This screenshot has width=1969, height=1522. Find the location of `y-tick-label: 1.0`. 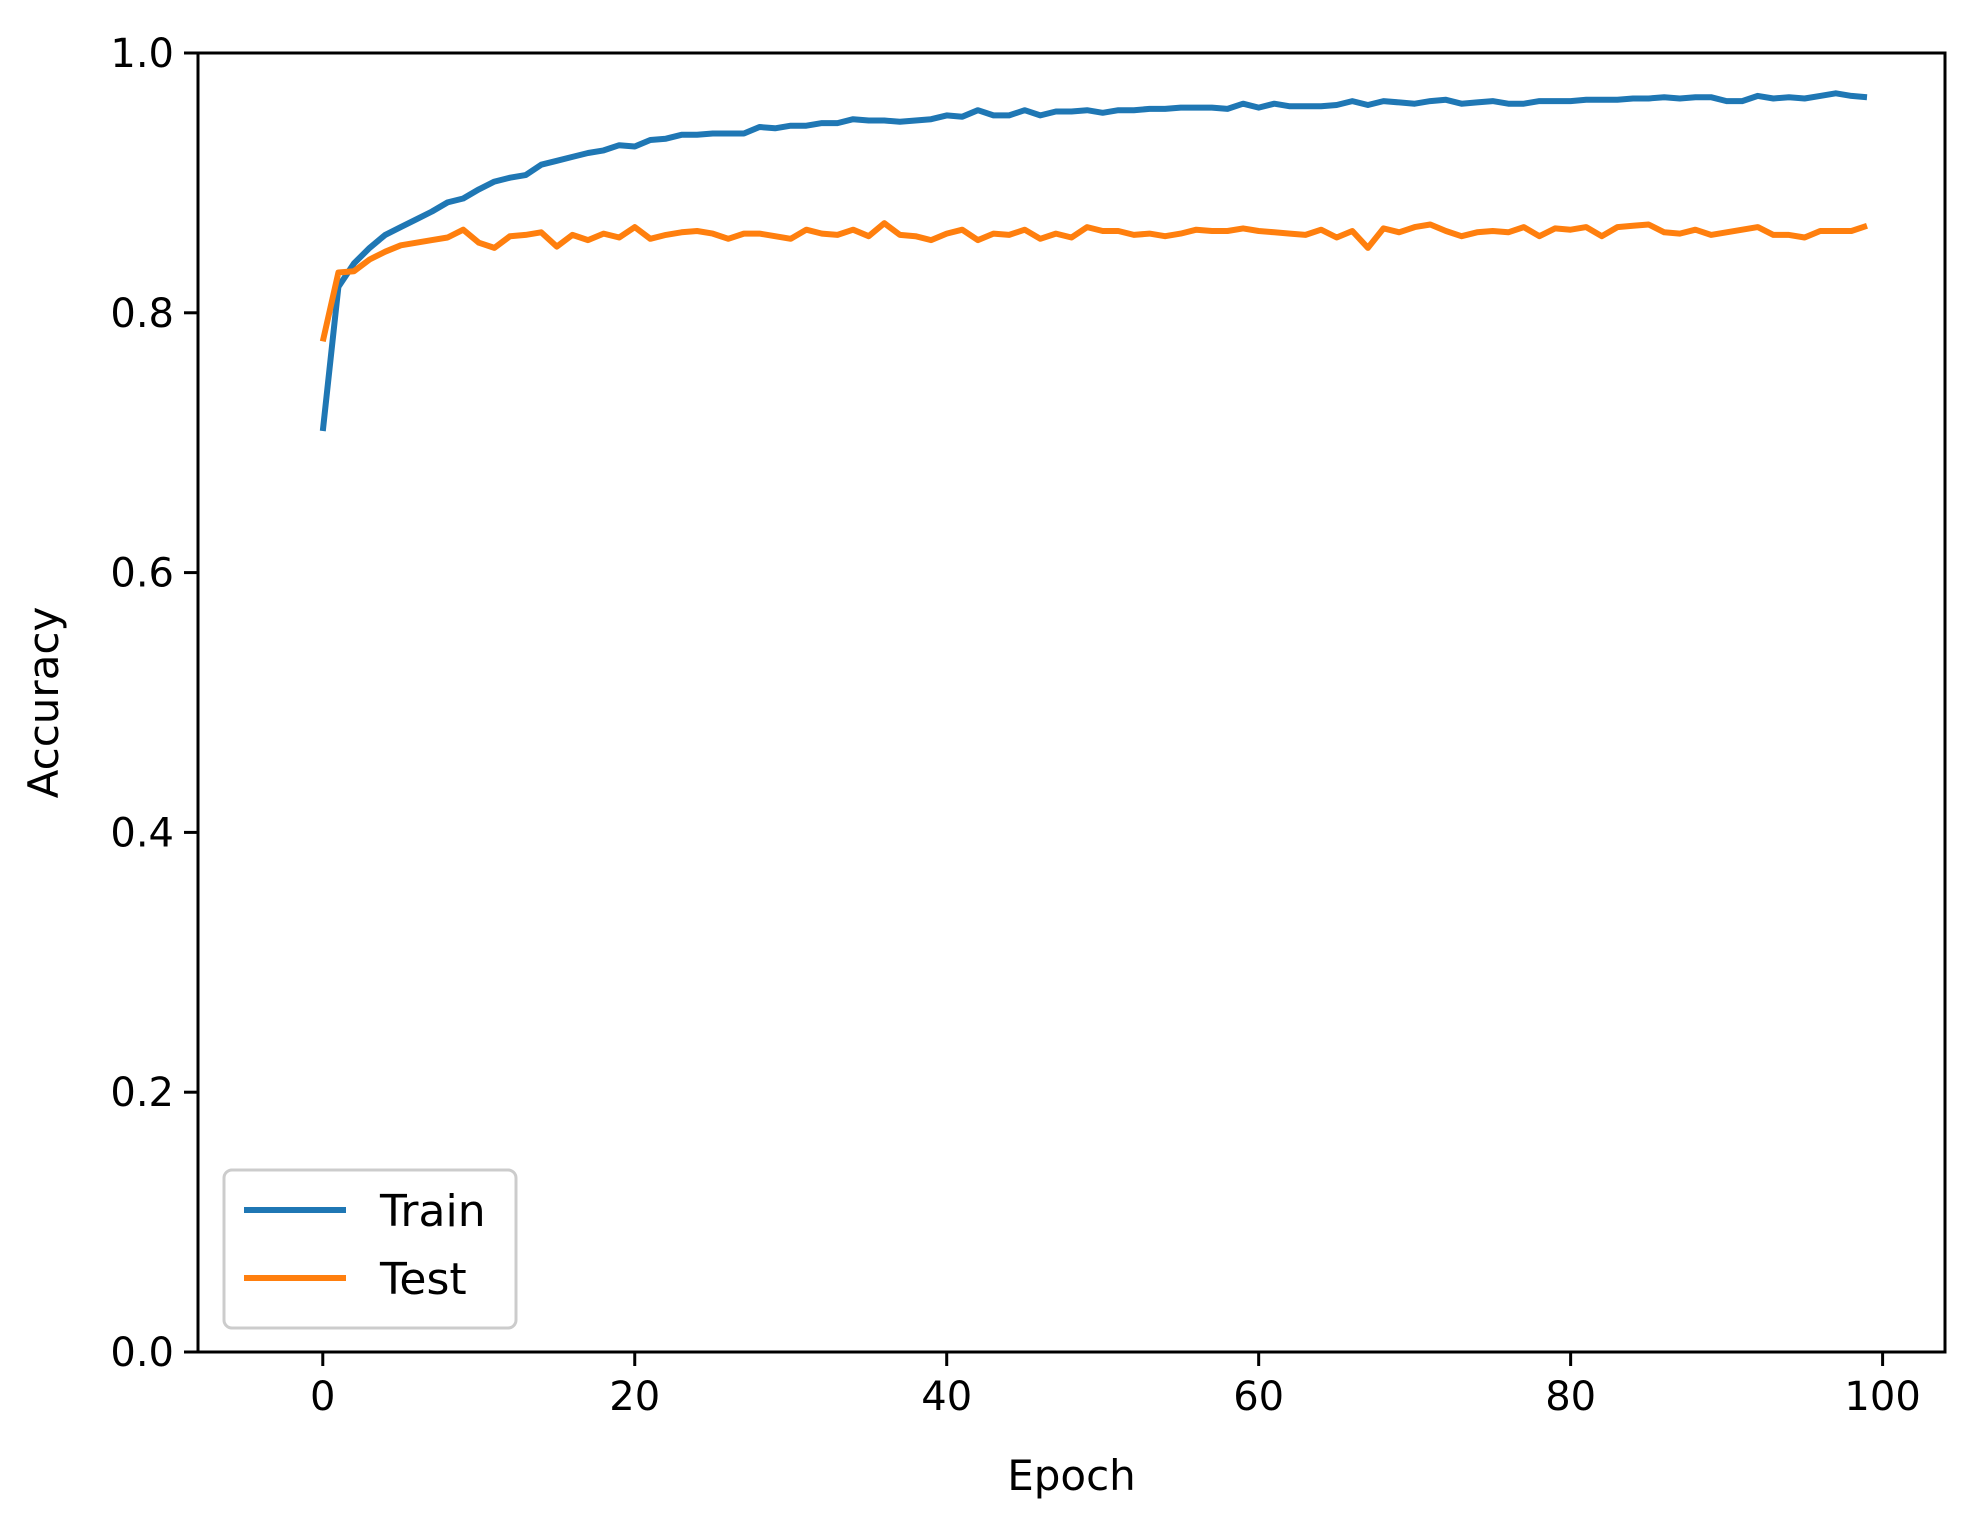

y-tick-label: 1.0 is located at coordinates (142, 54).